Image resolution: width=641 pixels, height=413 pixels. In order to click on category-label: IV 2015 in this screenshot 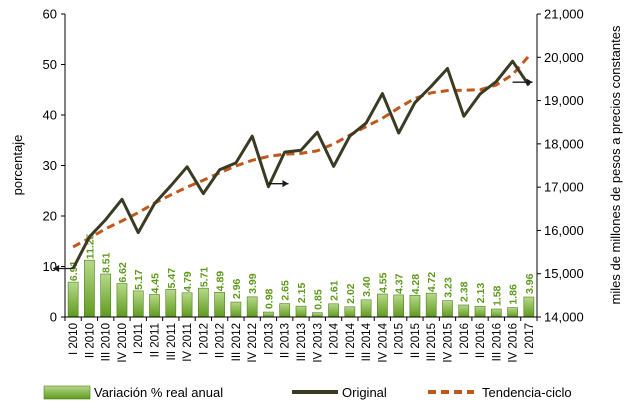, I will do `click(448, 343)`.